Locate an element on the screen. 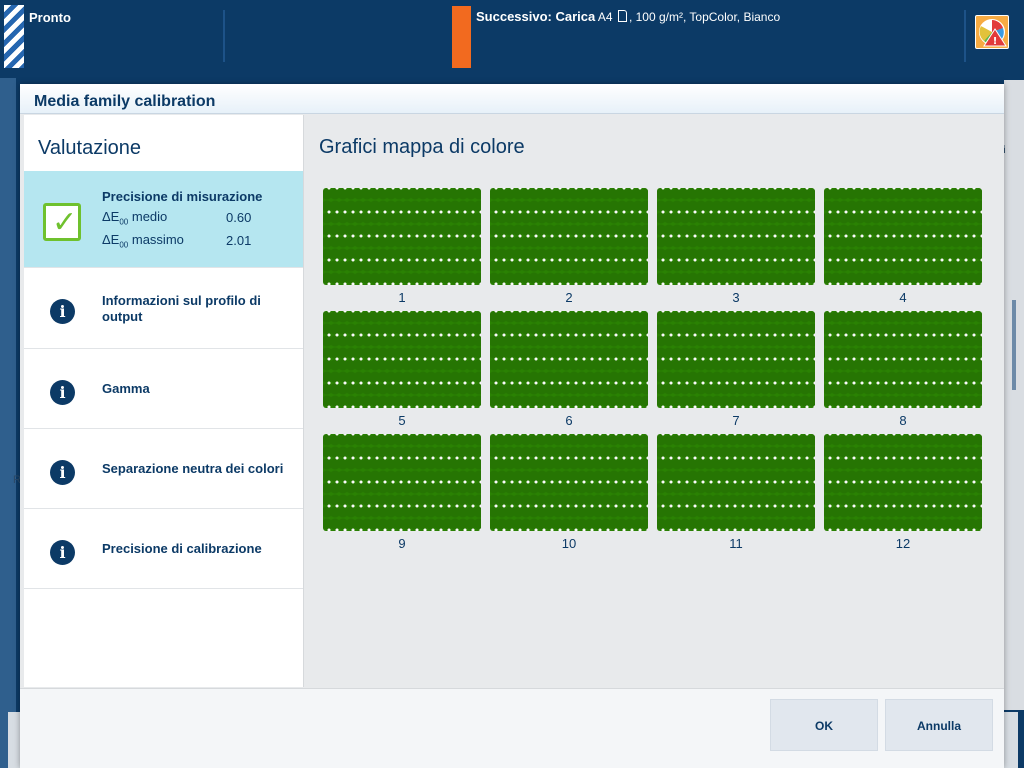 The image size is (1024, 768). next-job-label: Successivo: Carica is located at coordinates (536, 16).